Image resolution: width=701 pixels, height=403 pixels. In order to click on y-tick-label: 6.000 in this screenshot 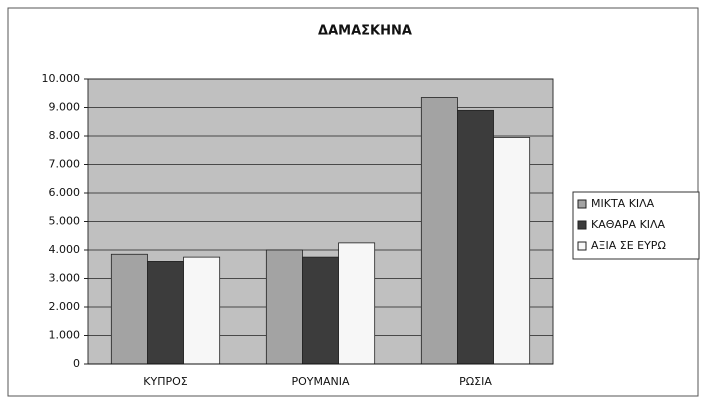, I will do `click(65, 192)`.